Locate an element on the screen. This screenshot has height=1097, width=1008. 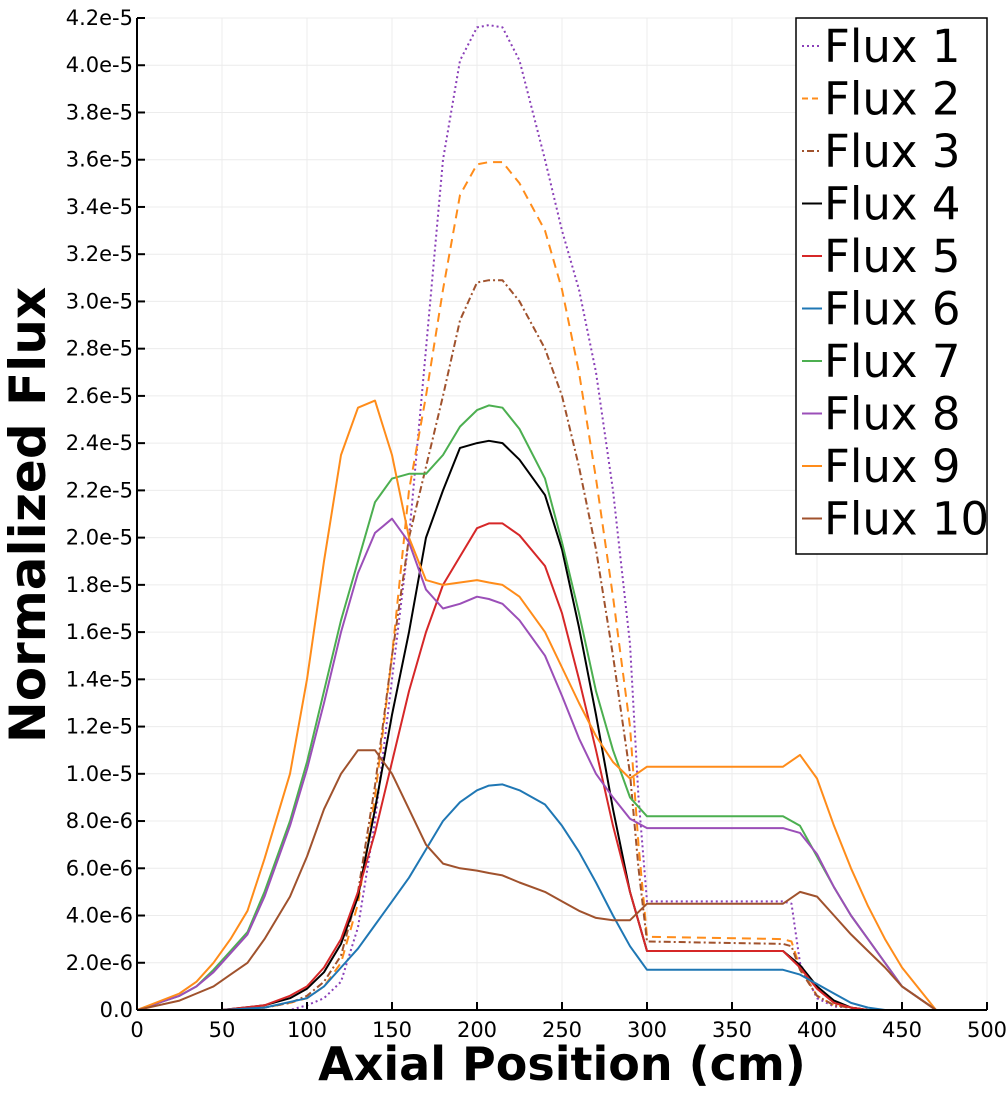
legend-box is located at coordinates (891, 286).